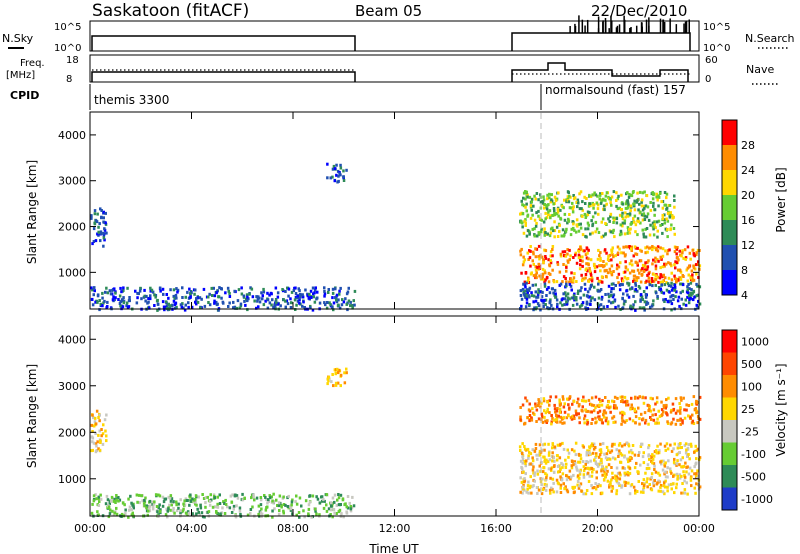  I want to click on colorbar-swatch, so click(729, 232).